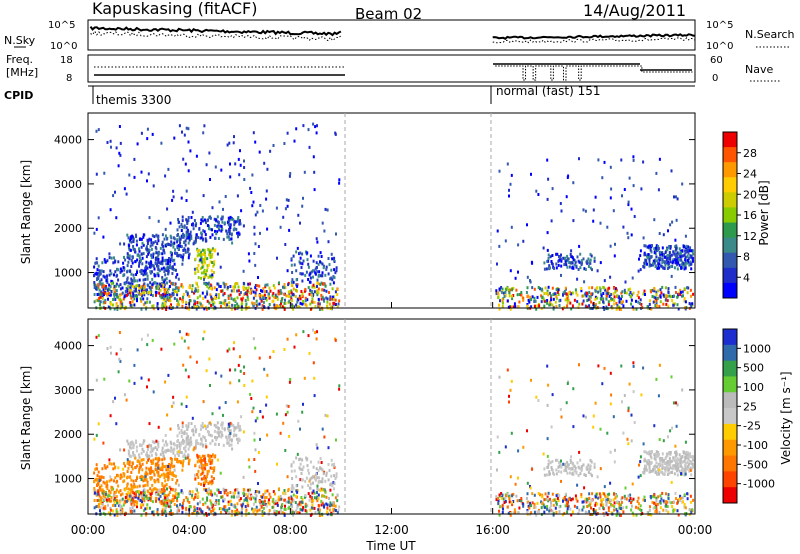 The height and width of the screenshot is (554, 800). I want to click on colorbar-tick-label: 20, so click(750, 194).